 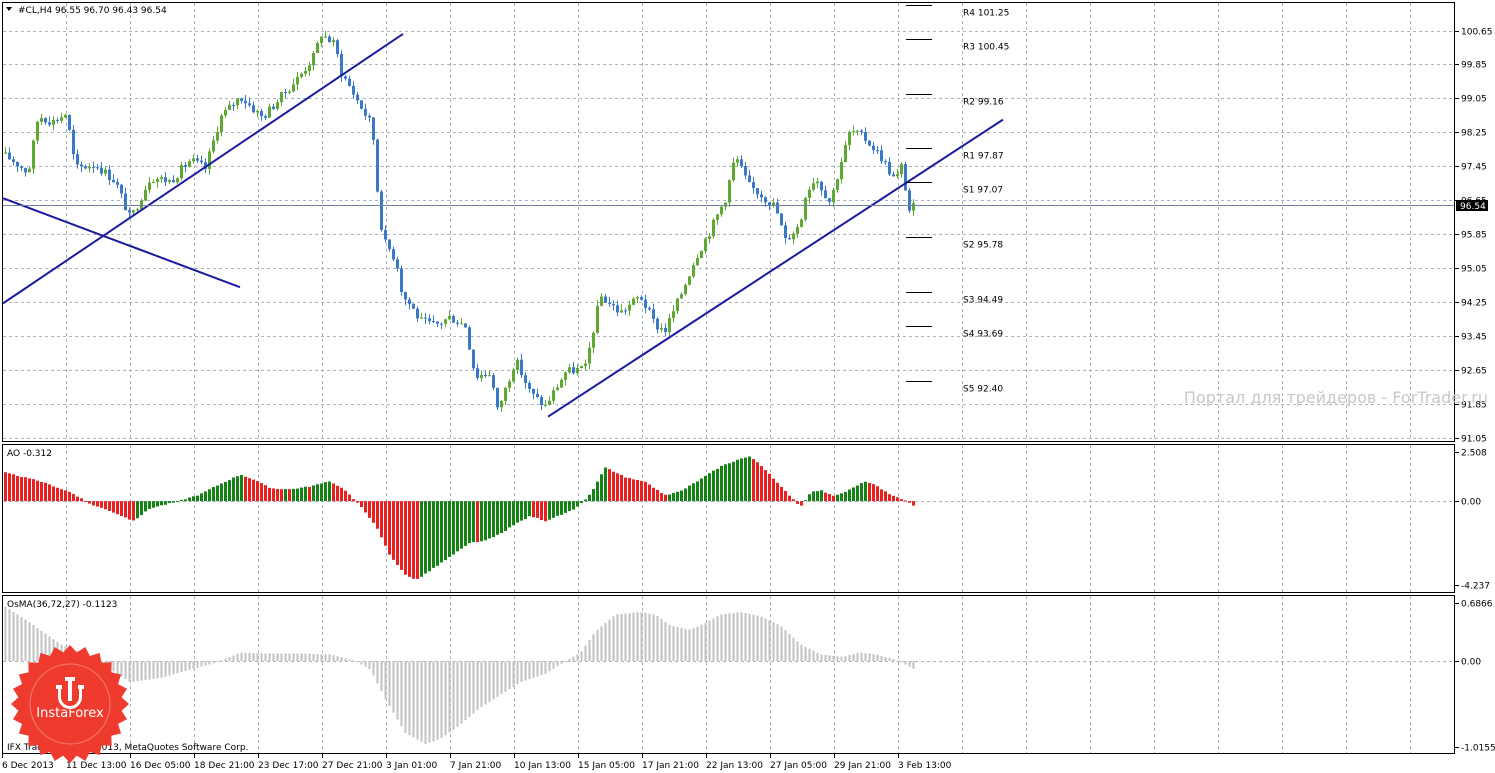 I want to click on axis-tick-label: 2.508, so click(x=1474, y=454).